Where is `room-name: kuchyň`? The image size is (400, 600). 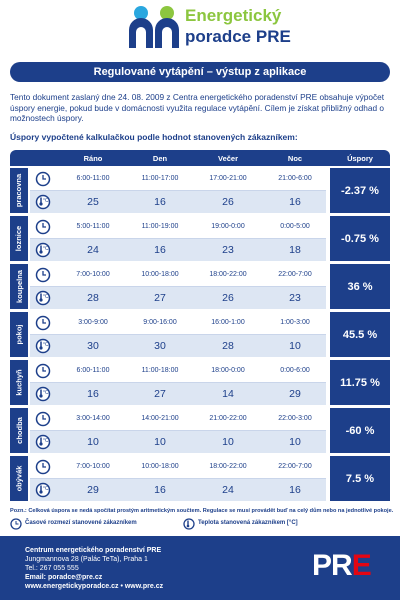 room-name: kuchyň is located at coordinates (19, 382).